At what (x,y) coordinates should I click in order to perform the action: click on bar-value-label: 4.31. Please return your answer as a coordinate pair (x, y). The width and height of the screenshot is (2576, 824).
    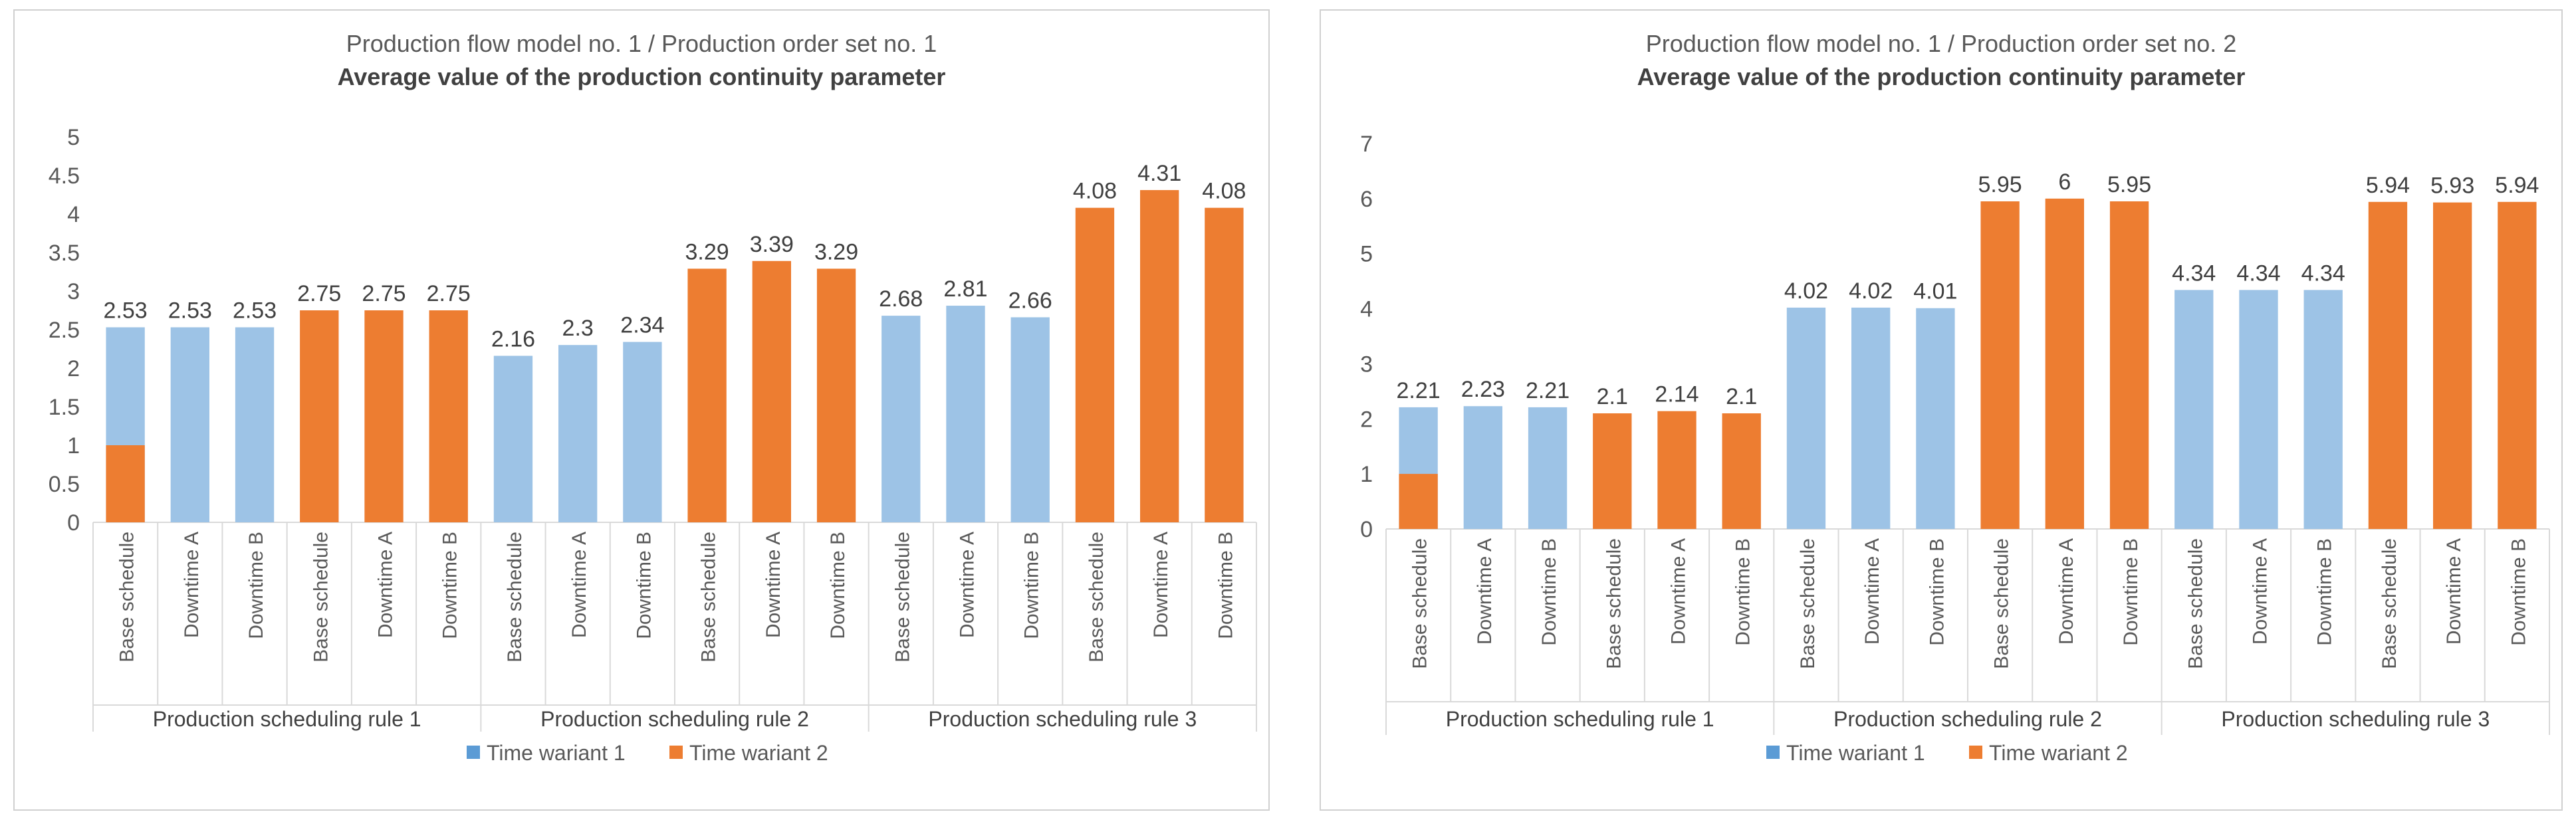
    Looking at the image, I should click on (1159, 174).